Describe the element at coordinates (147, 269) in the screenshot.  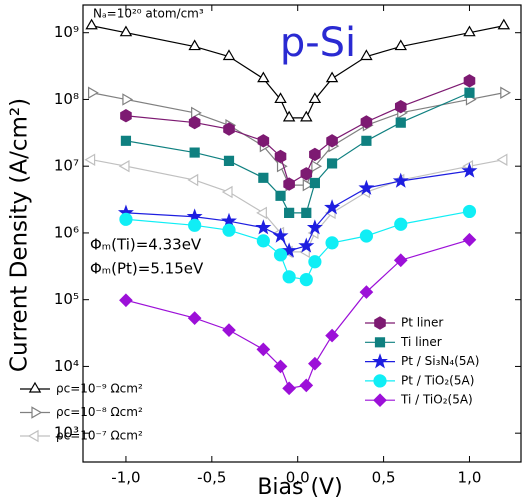
I see `annotation: Φₘ(Pt)=5.15eV` at that location.